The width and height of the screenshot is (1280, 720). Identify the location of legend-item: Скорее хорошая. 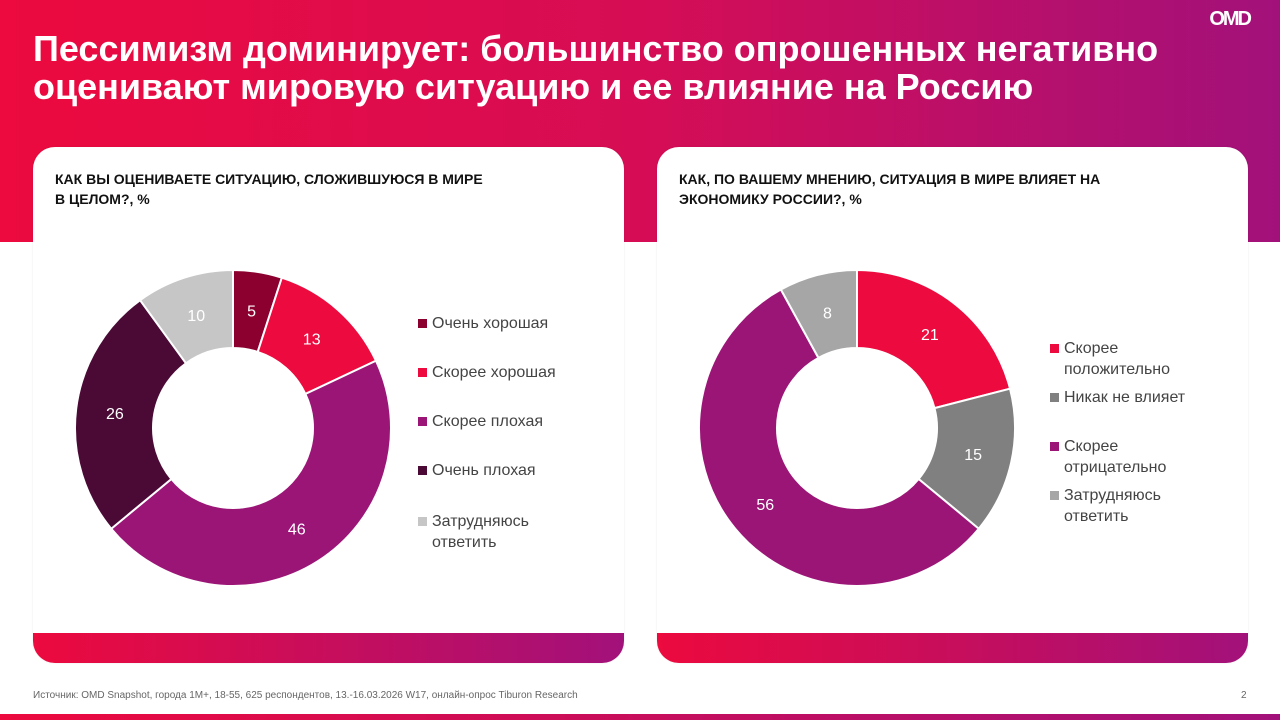
(487, 372).